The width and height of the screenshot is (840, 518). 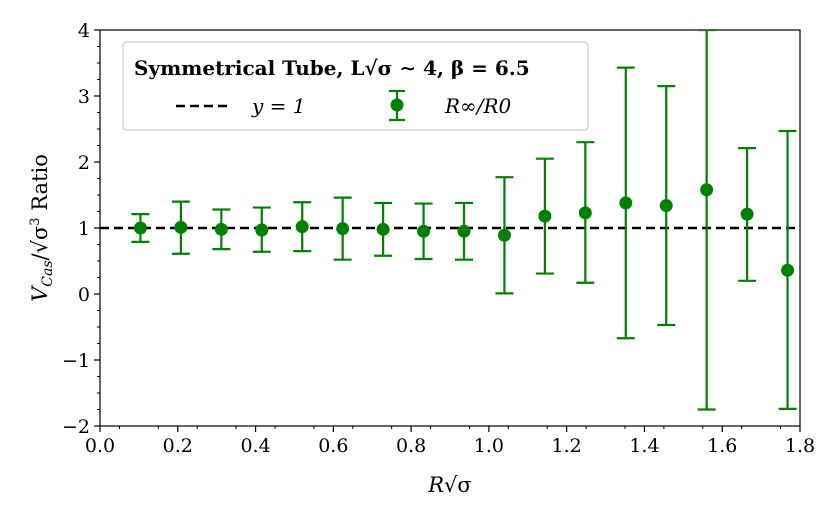 What do you see at coordinates (84, 97) in the screenshot?
I see `y-tick-label: 3` at bounding box center [84, 97].